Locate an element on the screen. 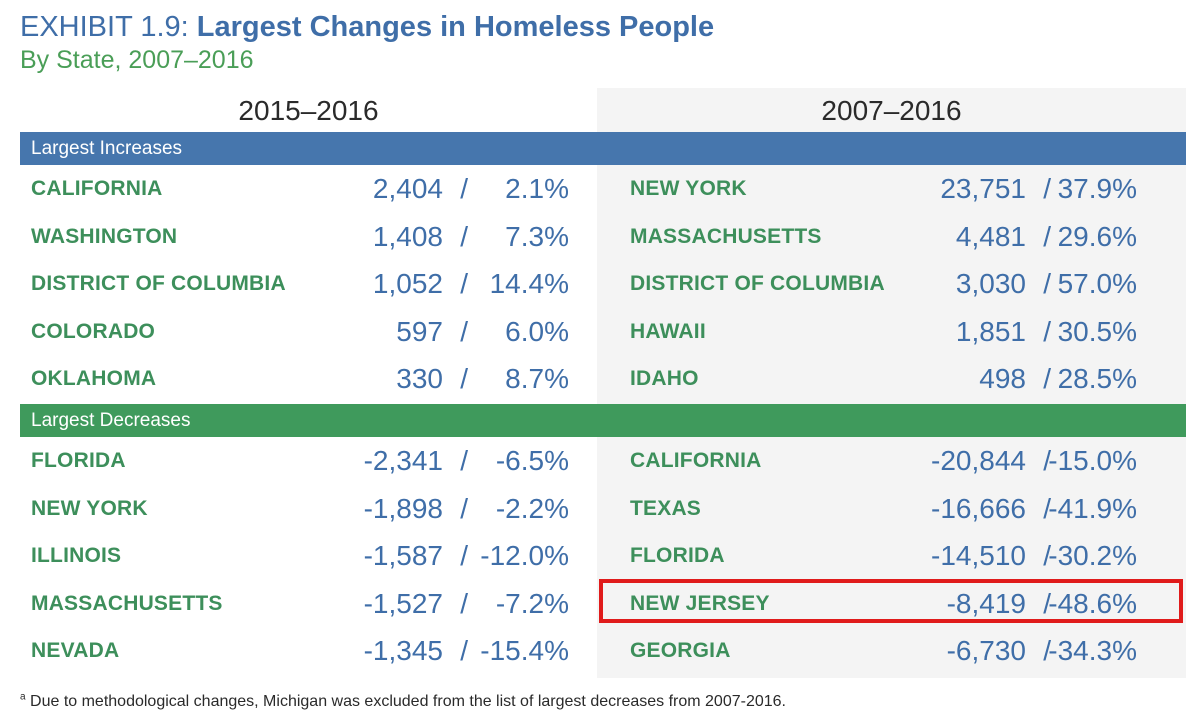 This screenshot has height=718, width=1200. percent-value: -34.3% is located at coordinates (1092, 650).